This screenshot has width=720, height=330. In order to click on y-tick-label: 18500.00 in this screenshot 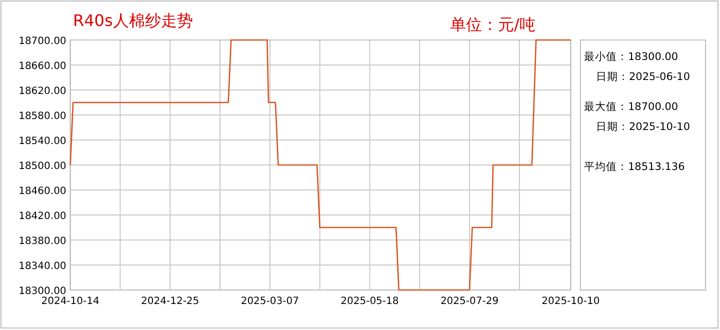, I will do `click(42, 166)`.